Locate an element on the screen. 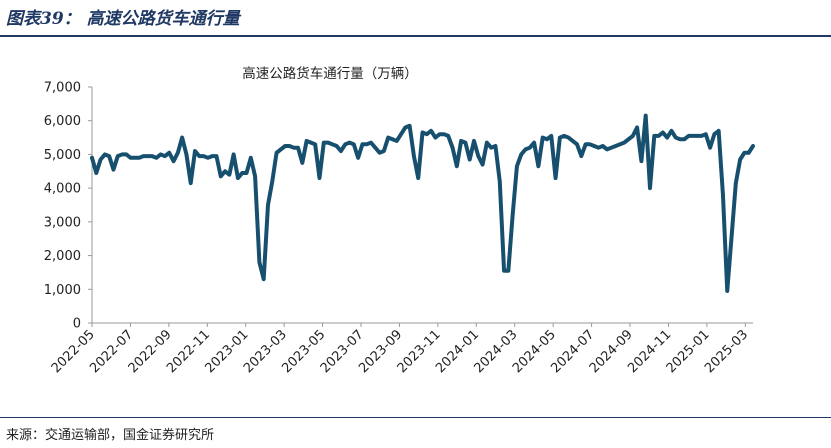  y-tick-label: 7,000 is located at coordinates (62, 88).